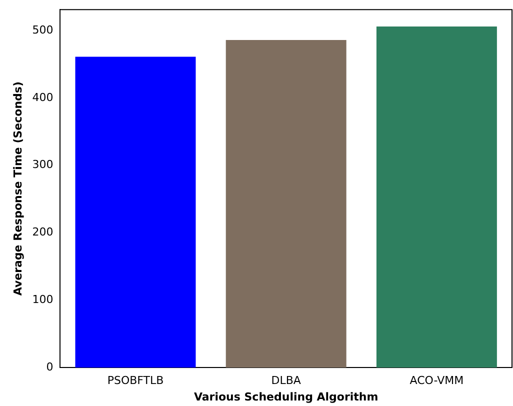 Image resolution: width=513 pixels, height=406 pixels. I want to click on y-tick-label: 300, so click(43, 165).